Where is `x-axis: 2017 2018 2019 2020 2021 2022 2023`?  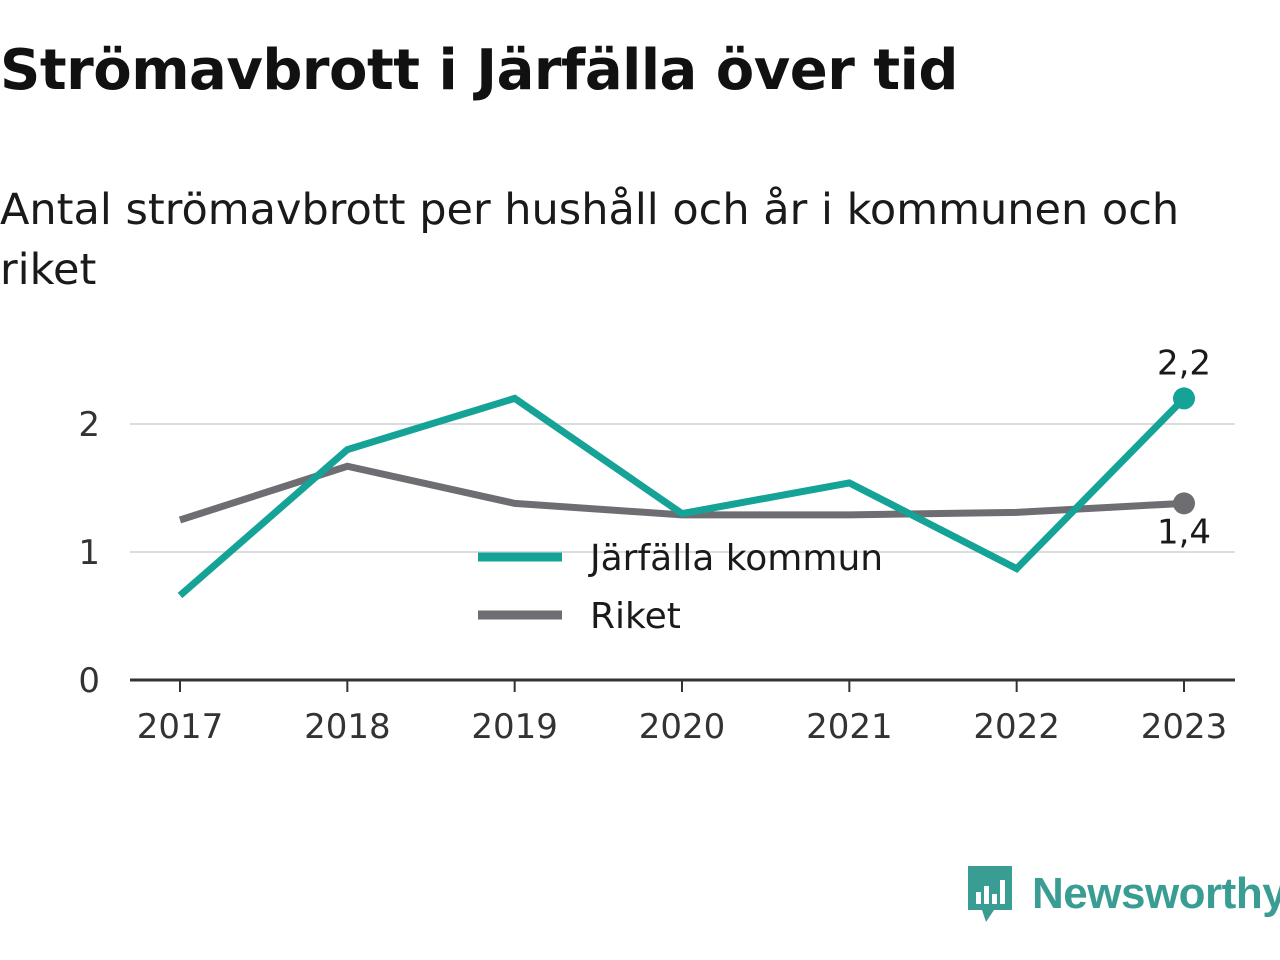
x-axis: 2017 2018 2019 2020 2021 2022 2023 is located at coordinates (682, 712).